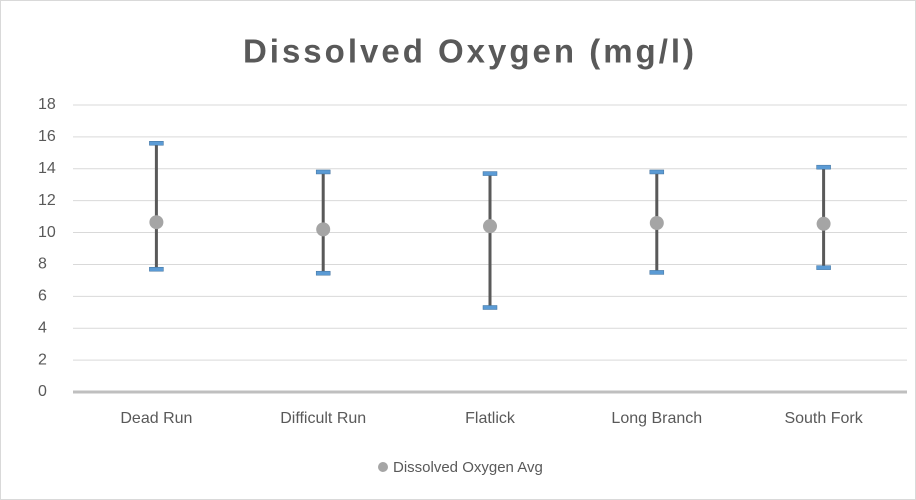 The image size is (916, 500). I want to click on y-tick-label: 16, so click(47, 136).